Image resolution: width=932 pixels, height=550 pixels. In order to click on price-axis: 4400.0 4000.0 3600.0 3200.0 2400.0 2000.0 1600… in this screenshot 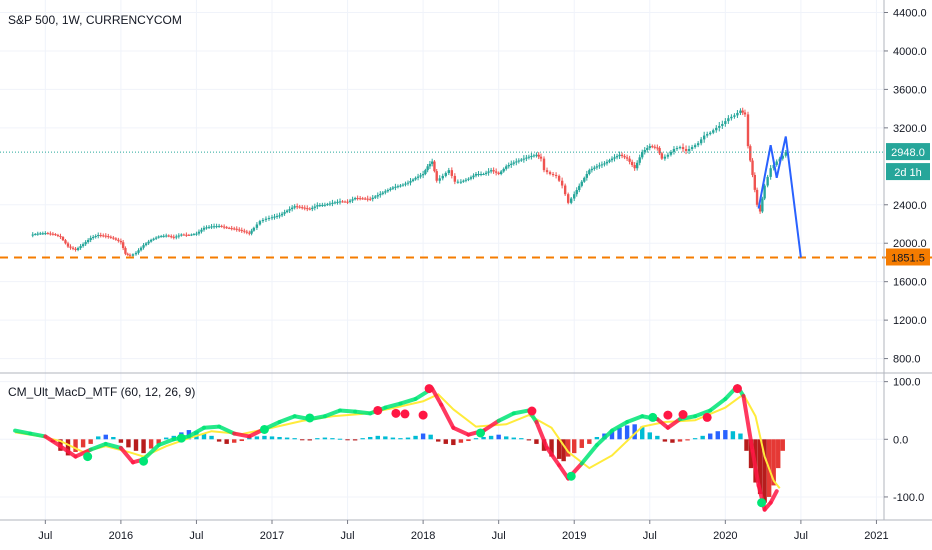, I will do `click(905, 186)`.